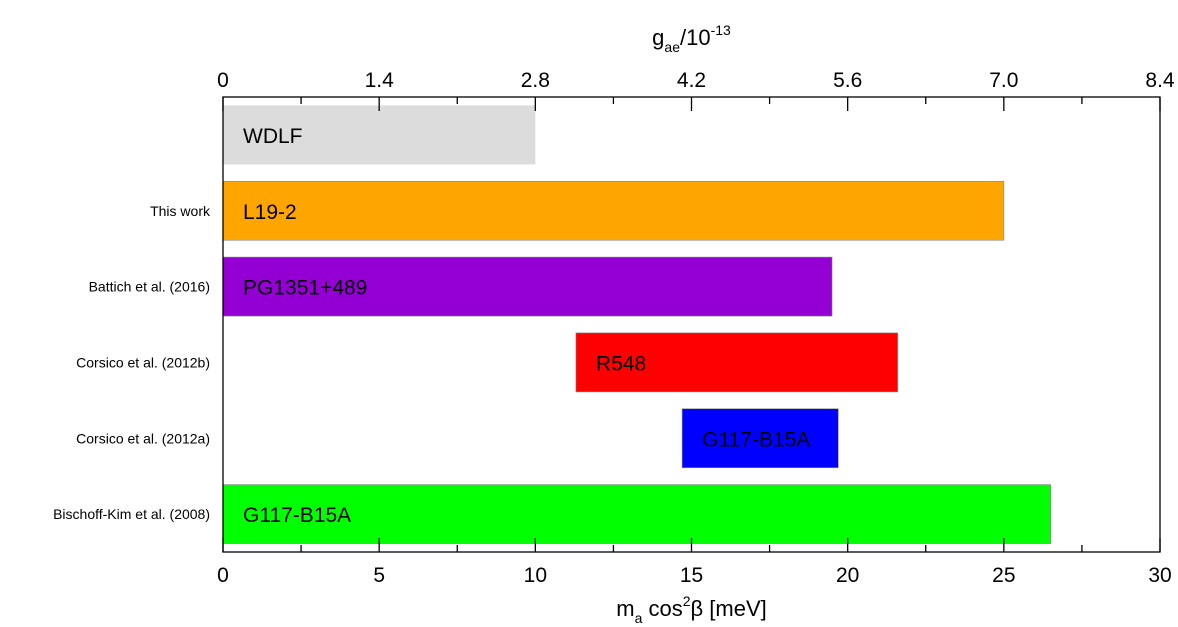  I want to click on category-label: Corsico et al. (2012a), so click(143, 438).